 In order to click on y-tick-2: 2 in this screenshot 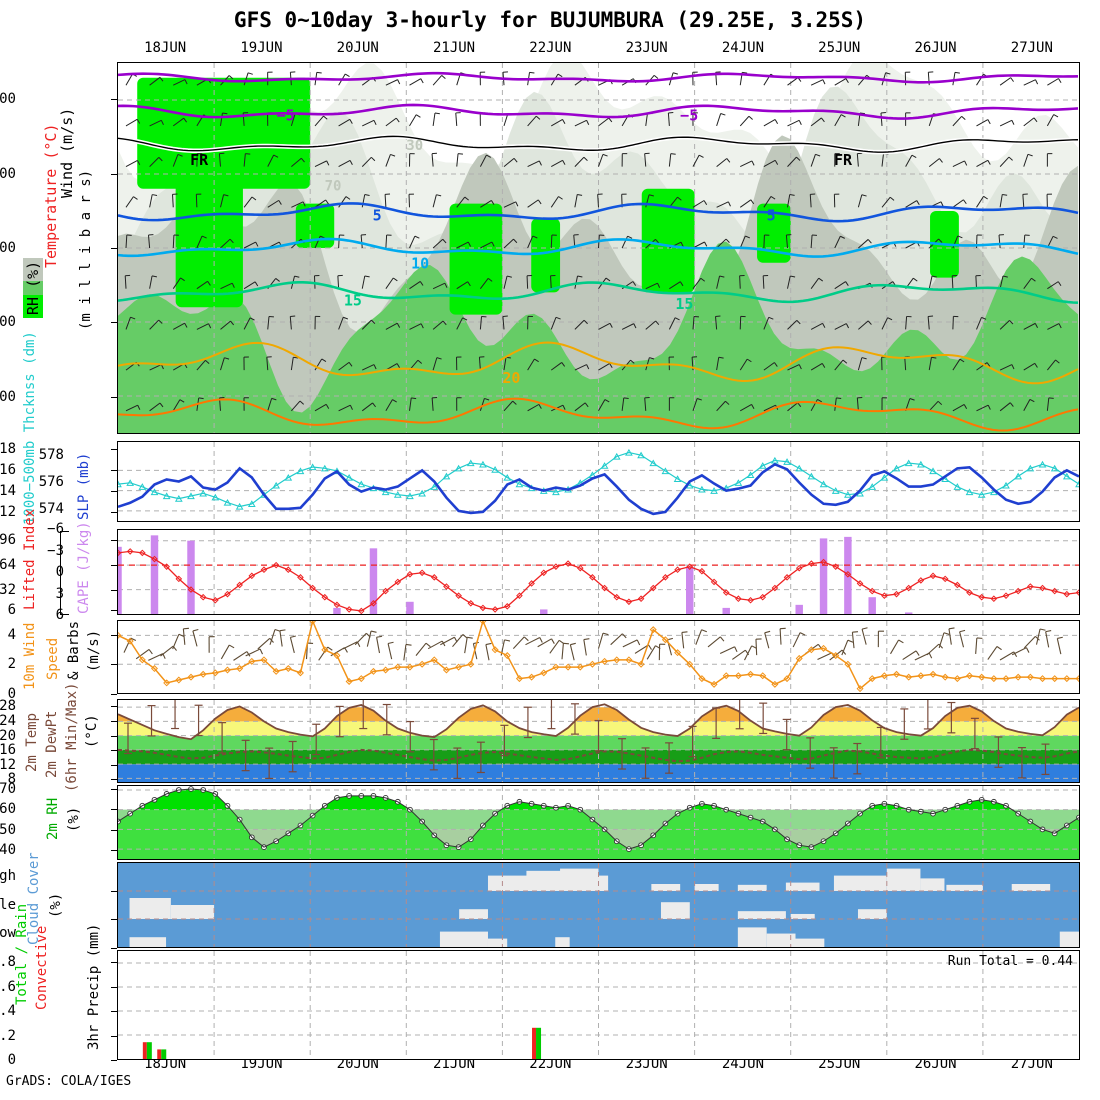, I will do `click(11, 664)`.